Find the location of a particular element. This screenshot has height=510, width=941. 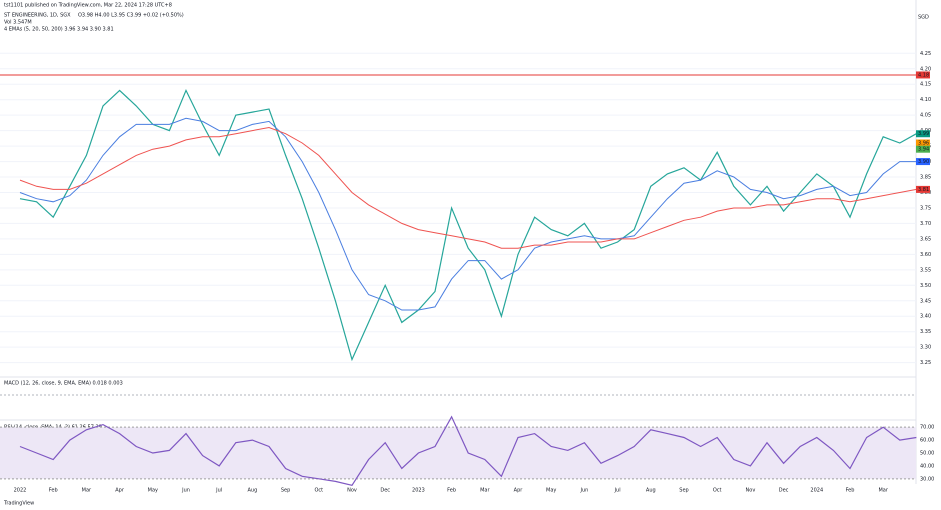

y-tick-label: 3.80 is located at coordinates (925, 193).